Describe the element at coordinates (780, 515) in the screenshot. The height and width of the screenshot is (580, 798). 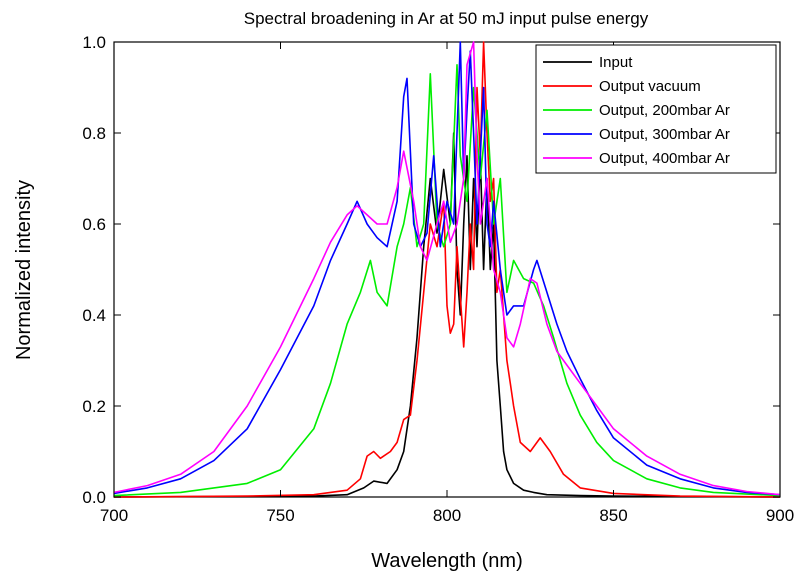
I see `x-tick-label: 900` at that location.